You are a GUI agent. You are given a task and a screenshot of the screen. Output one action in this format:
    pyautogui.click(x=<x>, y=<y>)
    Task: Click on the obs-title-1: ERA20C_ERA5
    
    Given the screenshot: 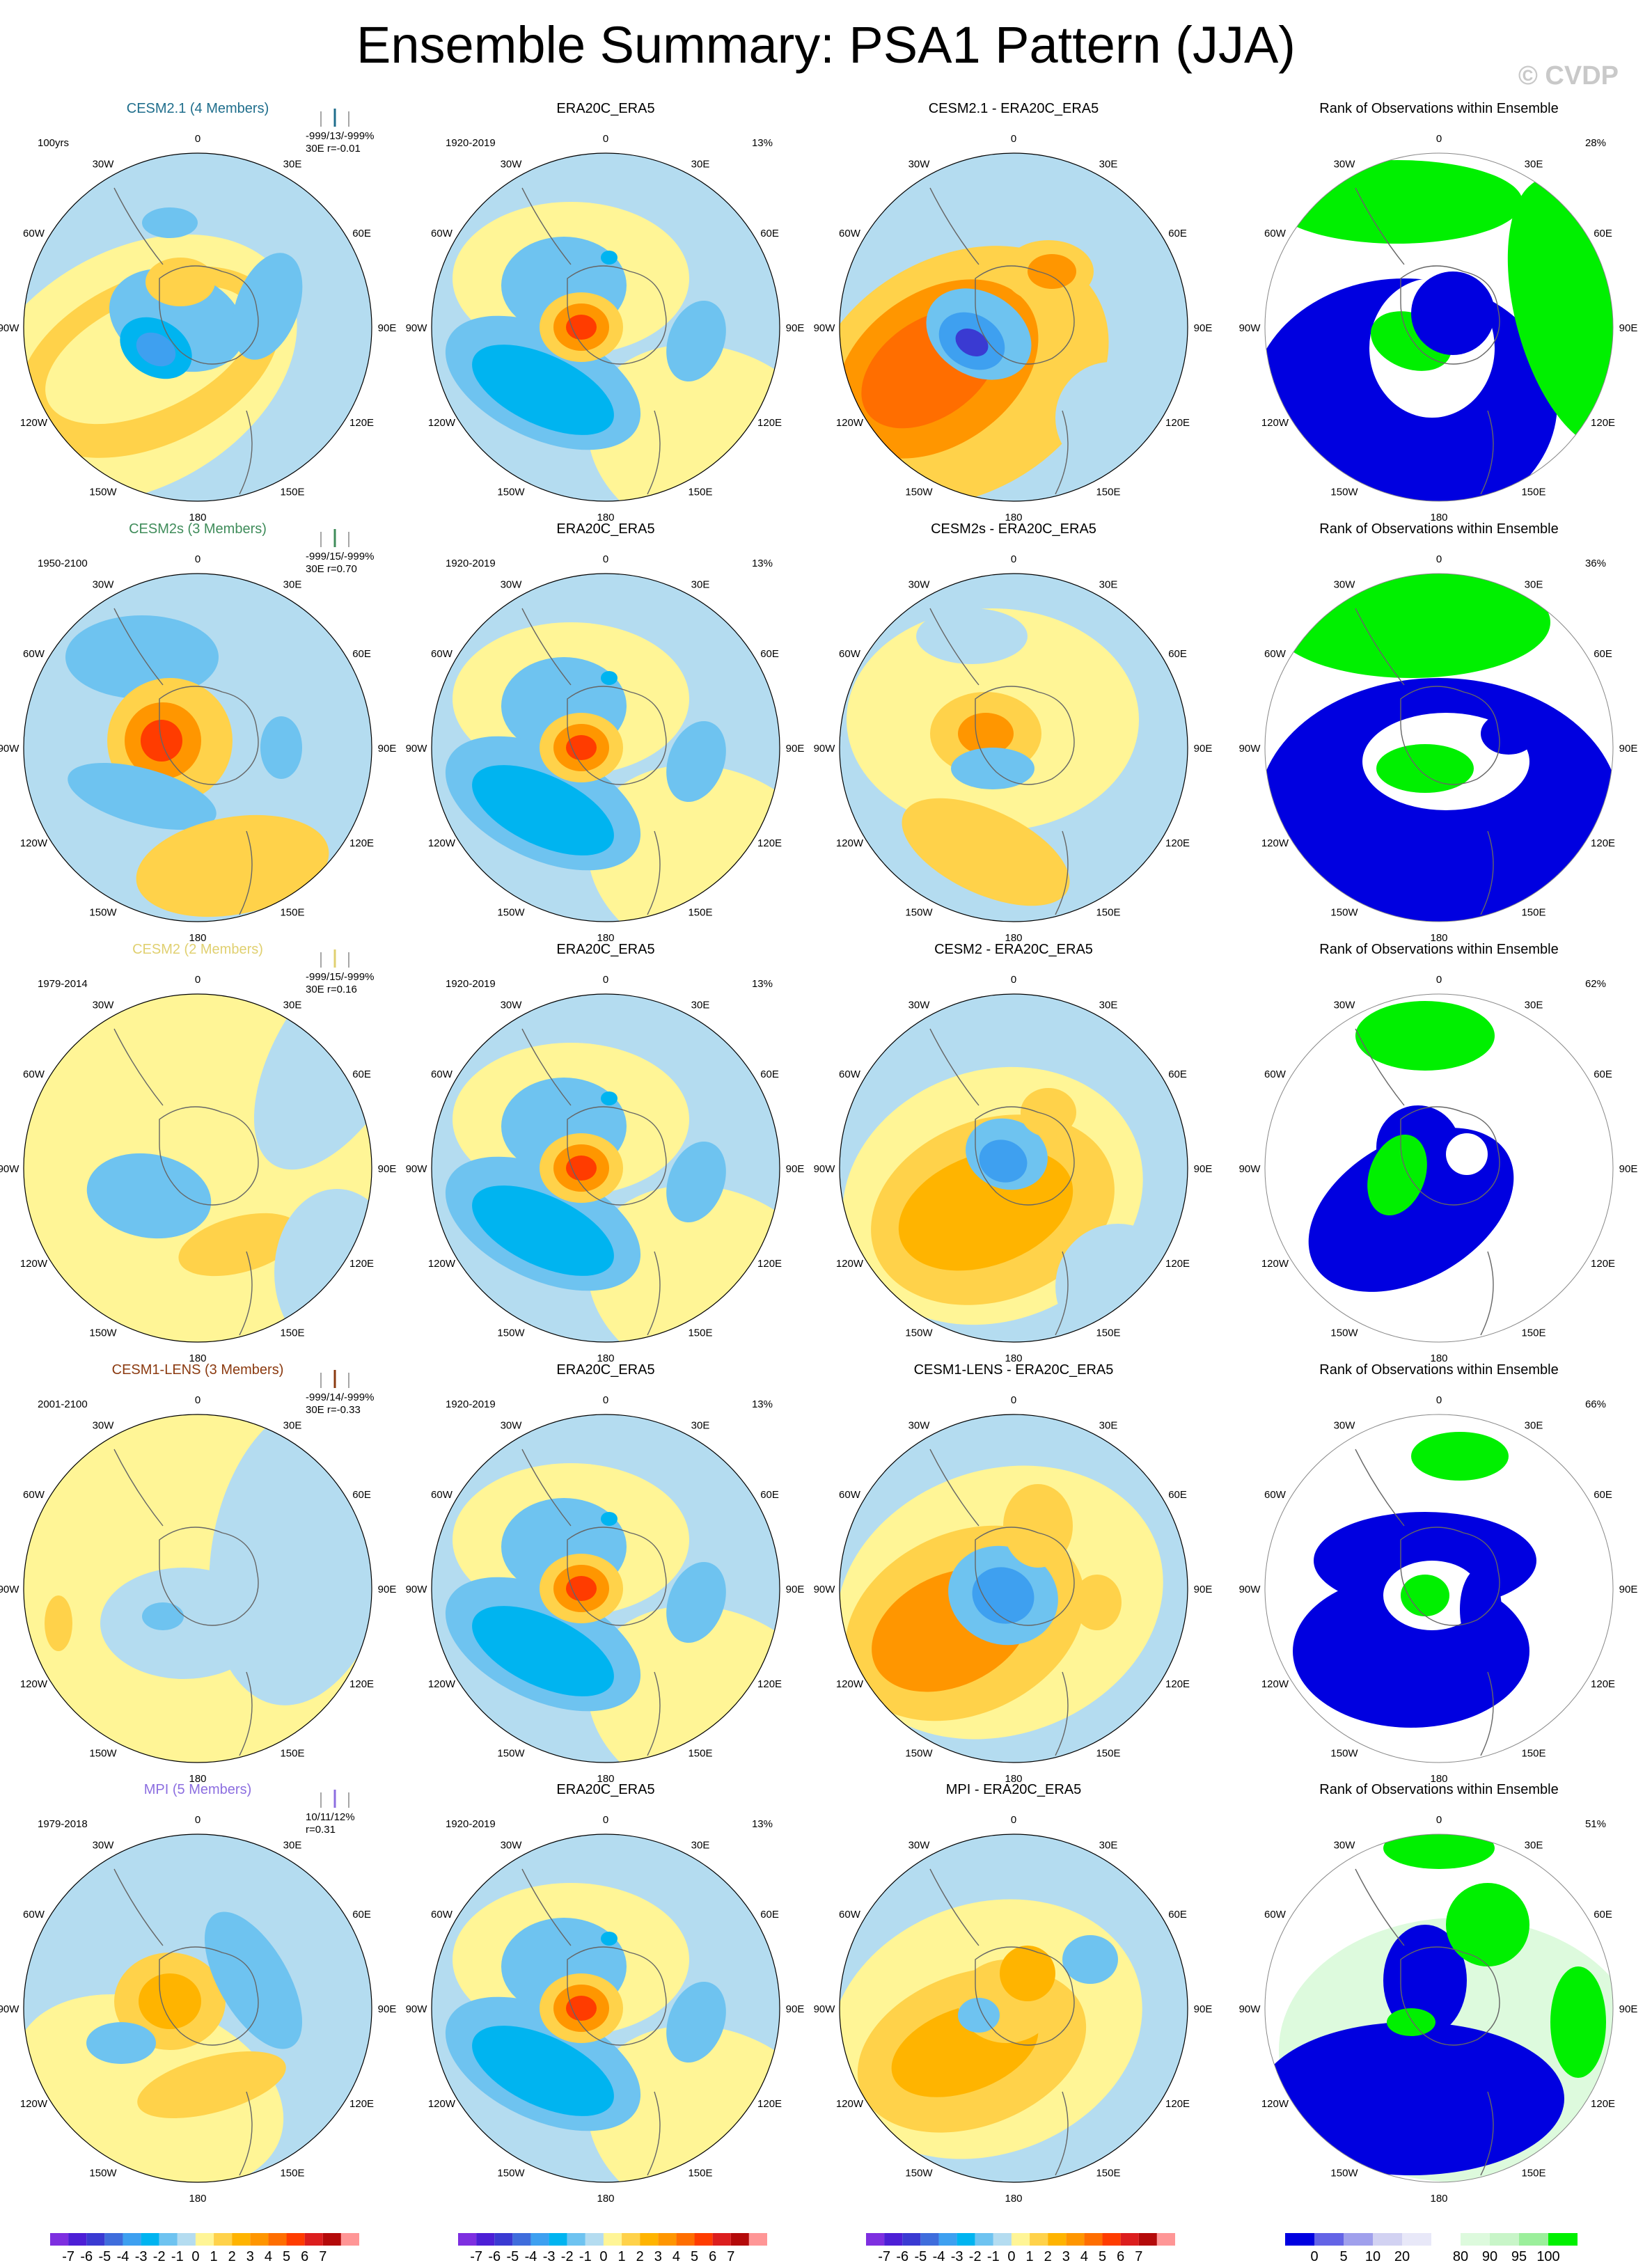 What is the action you would take?
    pyautogui.click(x=605, y=529)
    